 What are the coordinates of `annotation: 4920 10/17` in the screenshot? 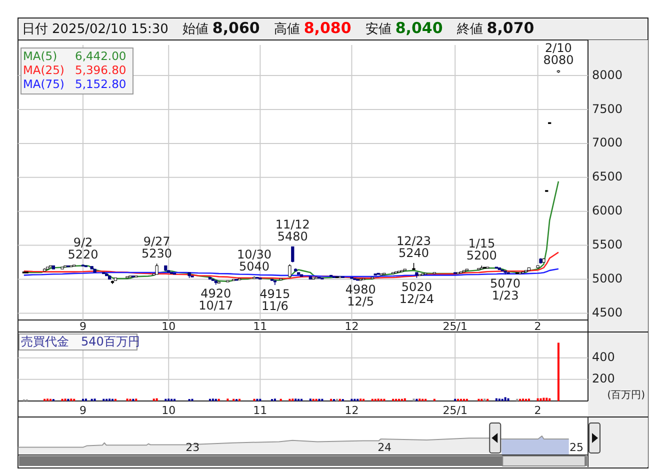 It's located at (216, 299).